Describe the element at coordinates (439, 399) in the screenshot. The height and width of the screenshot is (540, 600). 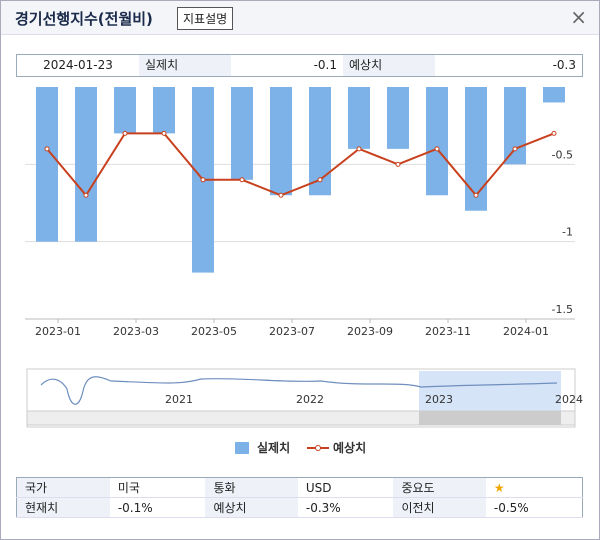
I see `navigator-year: 2023` at that location.